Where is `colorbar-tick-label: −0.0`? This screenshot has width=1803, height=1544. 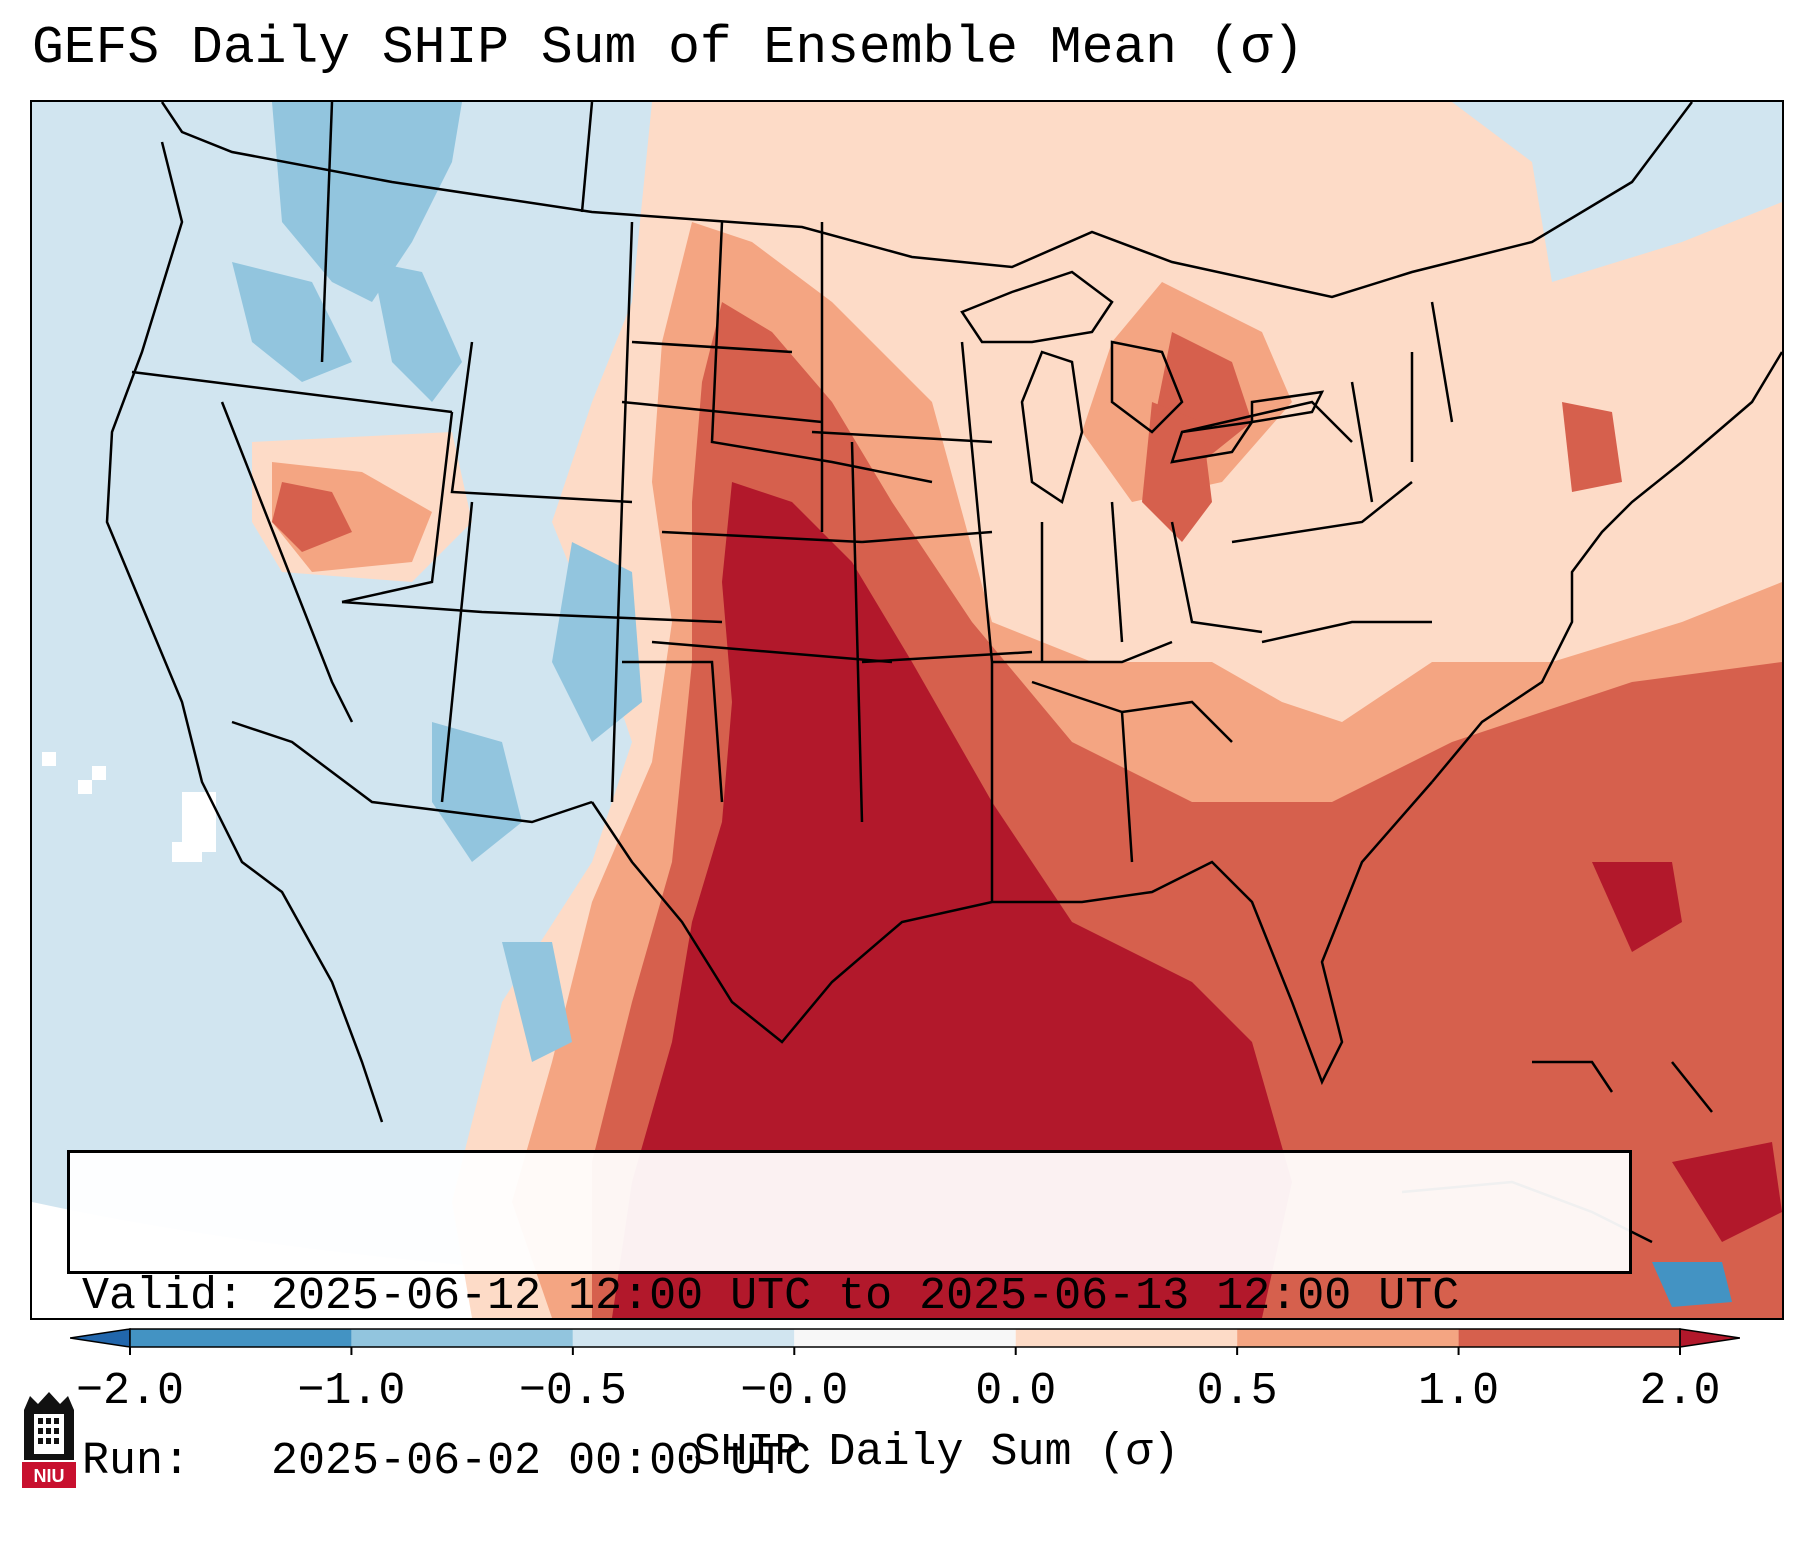 colorbar-tick-label: −0.0 is located at coordinates (794, 1391).